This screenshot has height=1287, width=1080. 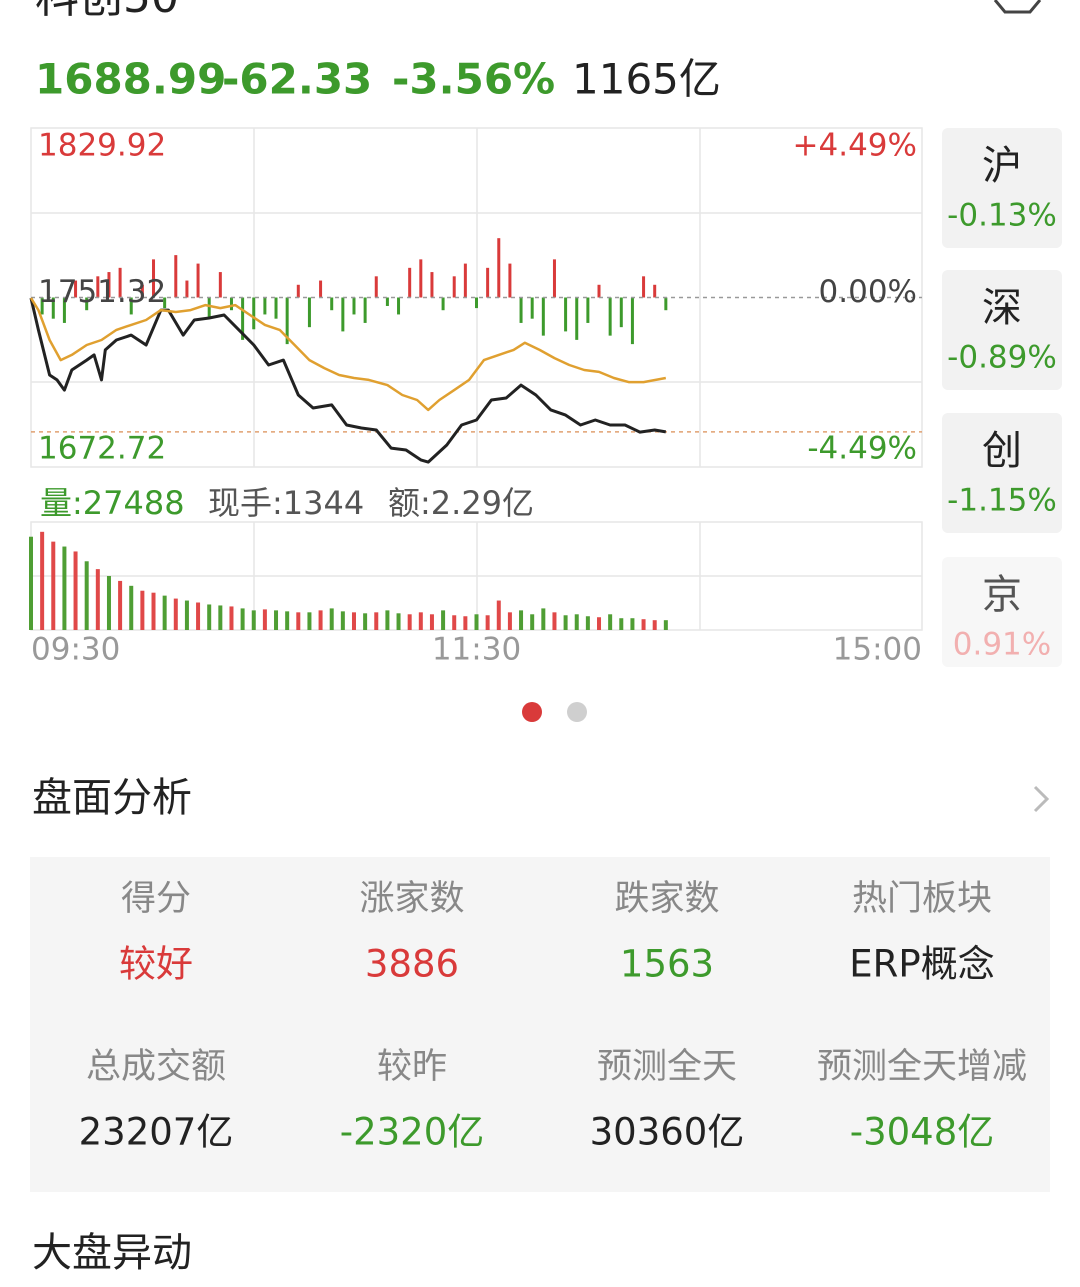 What do you see at coordinates (667, 1132) in the screenshot?
I see `stat-value: 30360亿` at bounding box center [667, 1132].